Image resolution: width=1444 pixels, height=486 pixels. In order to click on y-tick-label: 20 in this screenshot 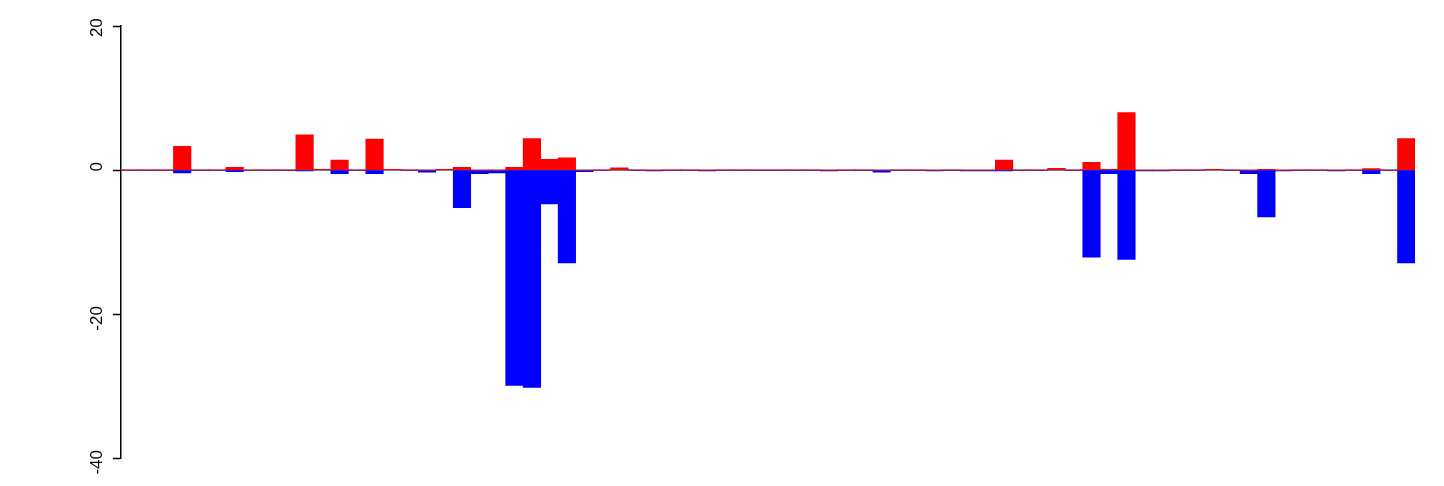, I will do `click(96, 28)`.